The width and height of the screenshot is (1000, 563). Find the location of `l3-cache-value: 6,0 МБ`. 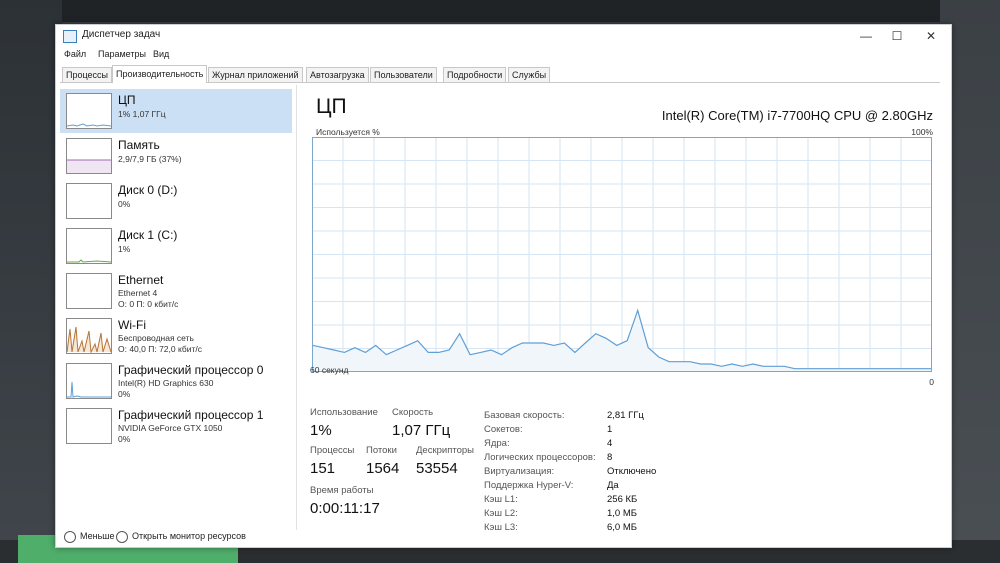

l3-cache-value: 6,0 МБ is located at coordinates (622, 527).